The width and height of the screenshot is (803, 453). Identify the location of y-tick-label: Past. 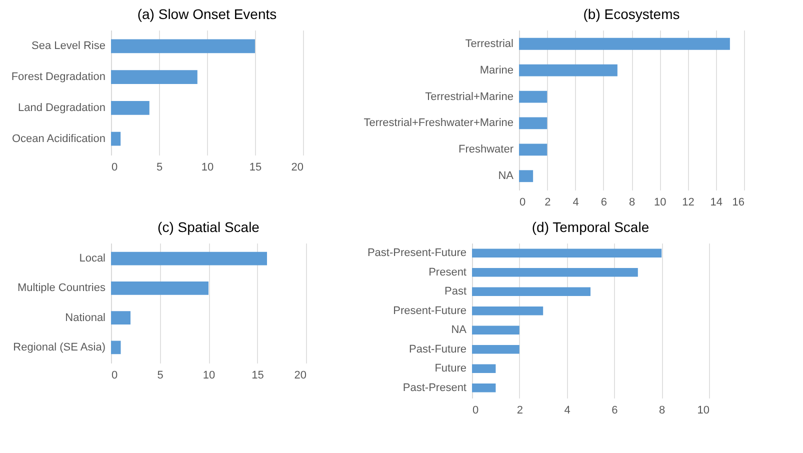
(455, 292).